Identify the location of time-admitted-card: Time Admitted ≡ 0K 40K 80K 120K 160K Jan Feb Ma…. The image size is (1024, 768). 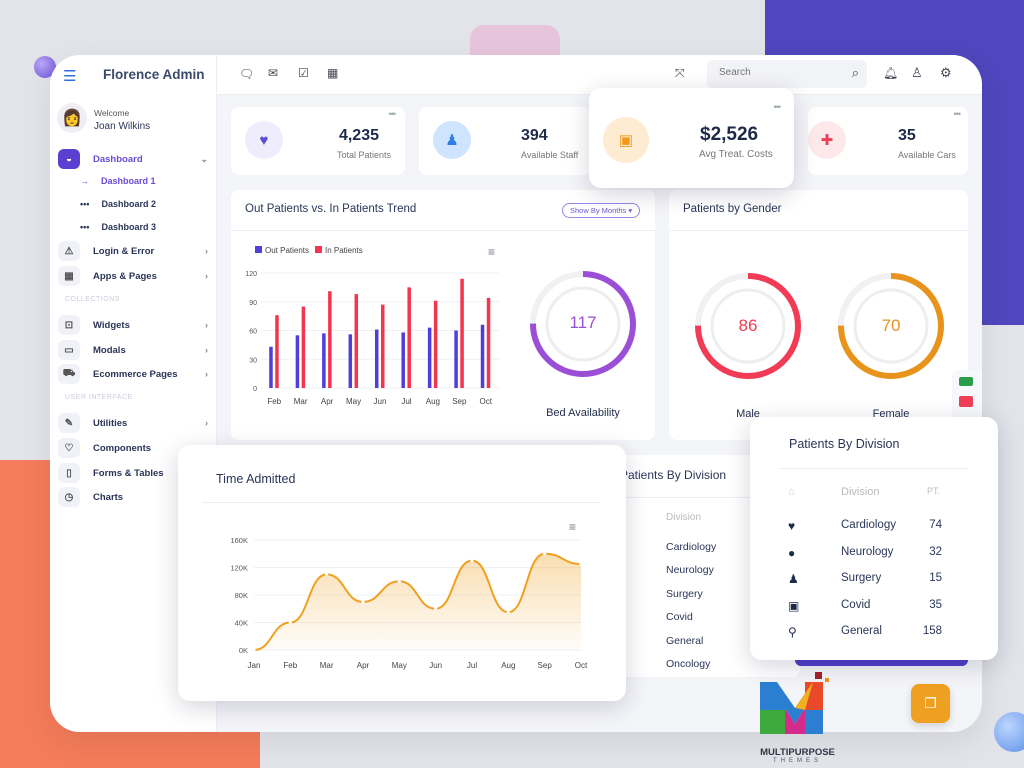
(402, 573).